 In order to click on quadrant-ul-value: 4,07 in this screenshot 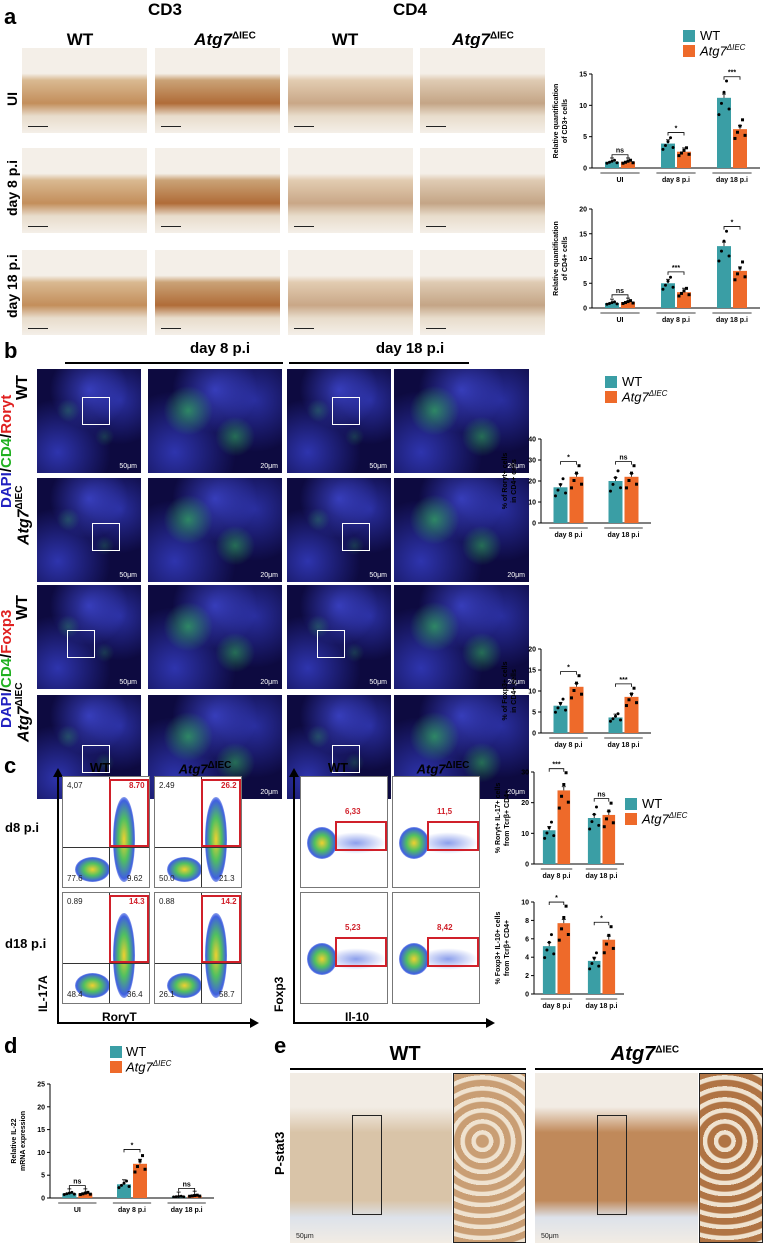, I will do `click(75, 785)`.